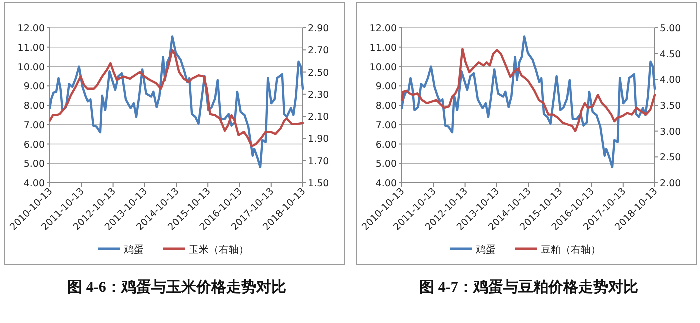  I want to click on y2-tick-label: 2.90, so click(319, 29).